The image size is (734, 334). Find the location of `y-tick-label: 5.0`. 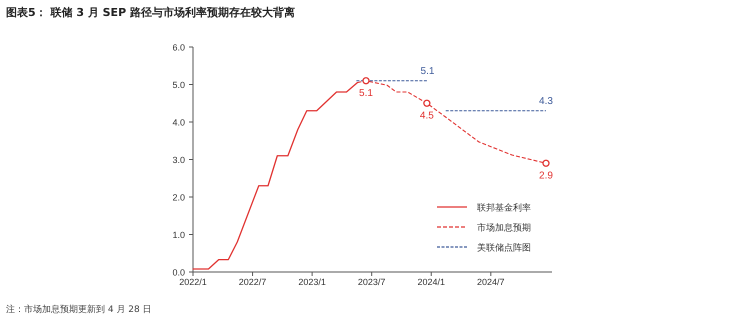

y-tick-label: 5.0 is located at coordinates (178, 85).